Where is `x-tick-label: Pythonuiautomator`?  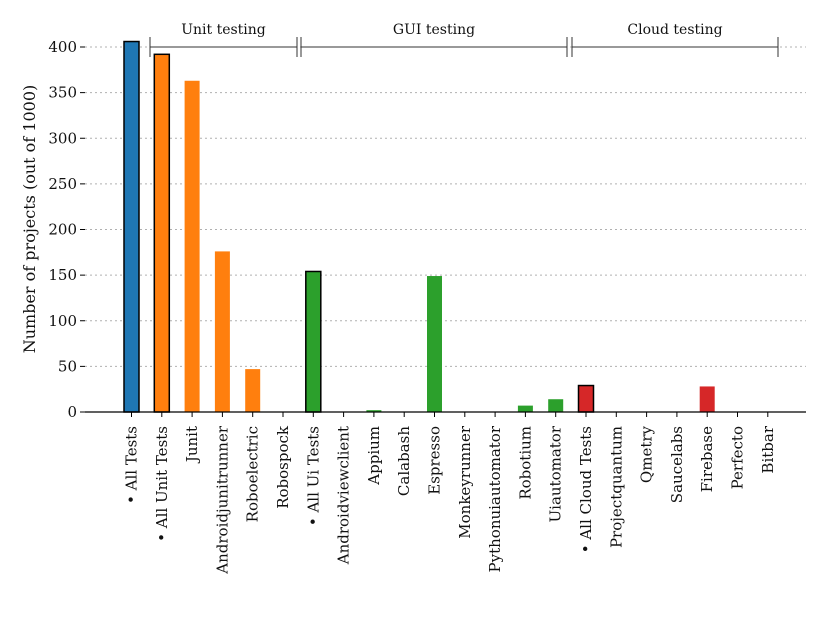 x-tick-label: Pythonuiautomator is located at coordinates (495, 498).